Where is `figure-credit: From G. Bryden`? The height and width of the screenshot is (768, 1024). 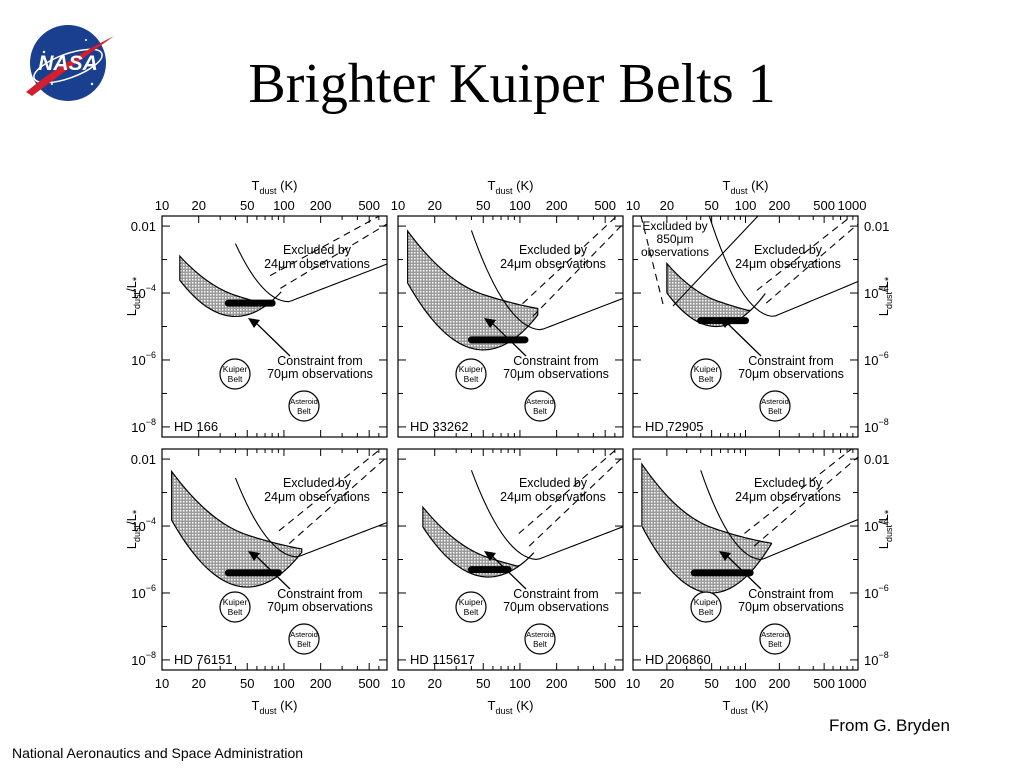 figure-credit: From G. Bryden is located at coordinates (889, 725).